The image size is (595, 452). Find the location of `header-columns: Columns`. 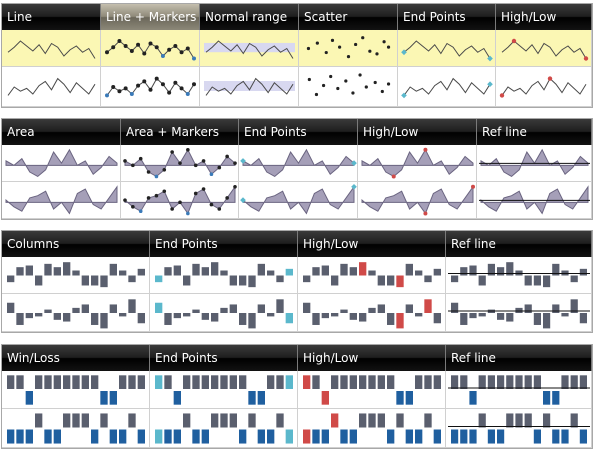

header-columns: Columns is located at coordinates (76, 244).